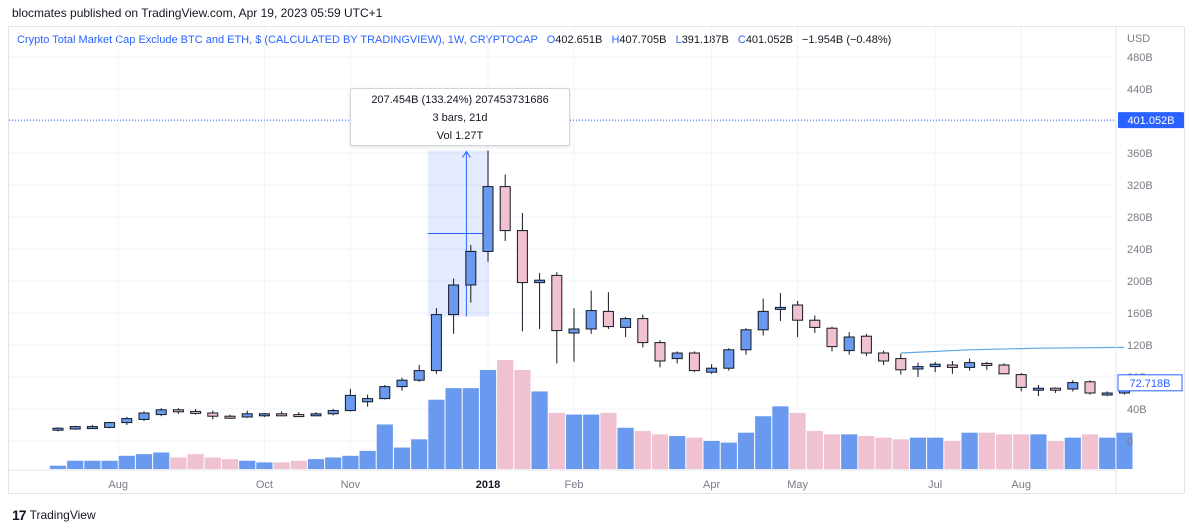 This screenshot has width=1200, height=530. What do you see at coordinates (1140, 346) in the screenshot?
I see `y-tick-label: 120B` at bounding box center [1140, 346].